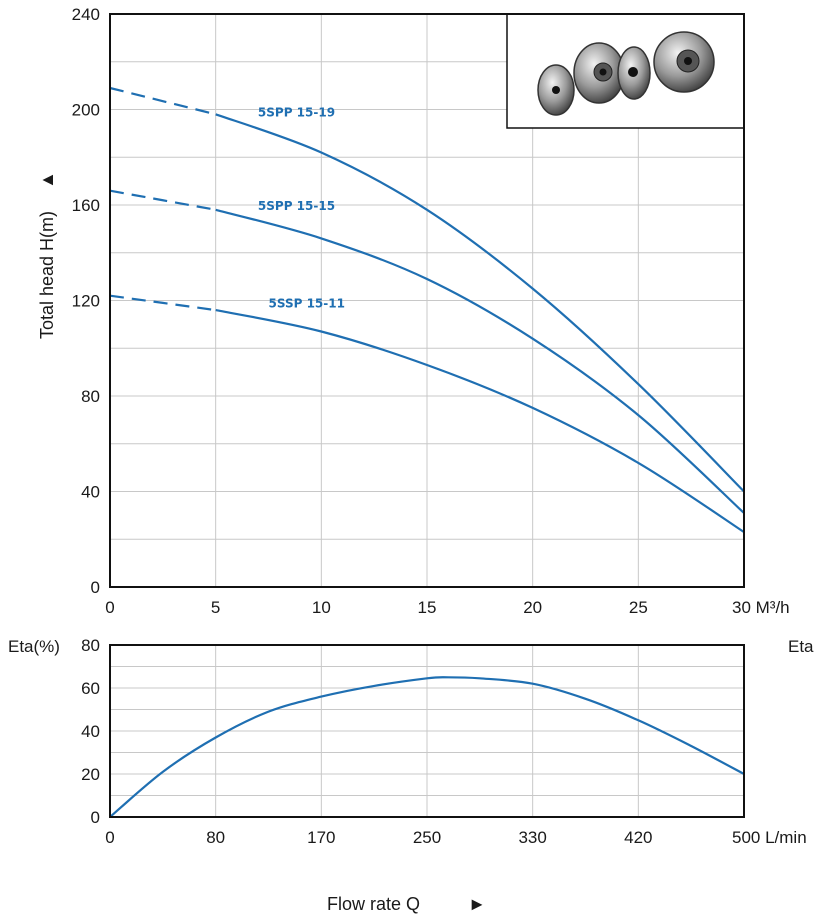  Describe the element at coordinates (90, 774) in the screenshot. I see `eta-chart-y-tick-label: 20` at that location.